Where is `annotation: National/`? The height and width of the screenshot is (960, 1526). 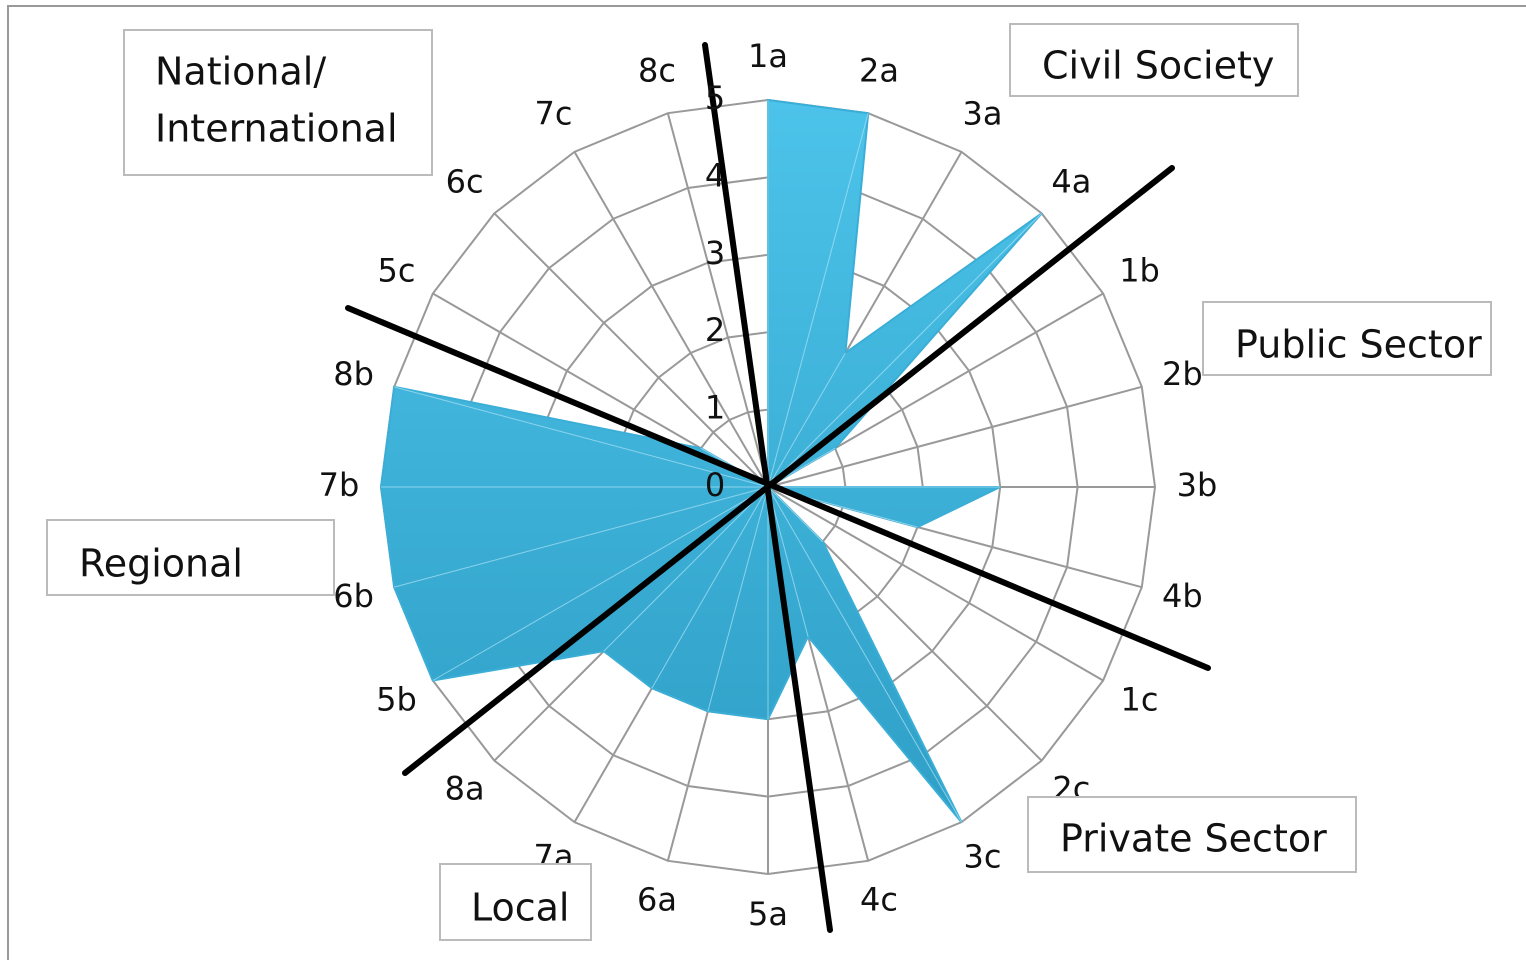
annotation: National/ is located at coordinates (240, 72).